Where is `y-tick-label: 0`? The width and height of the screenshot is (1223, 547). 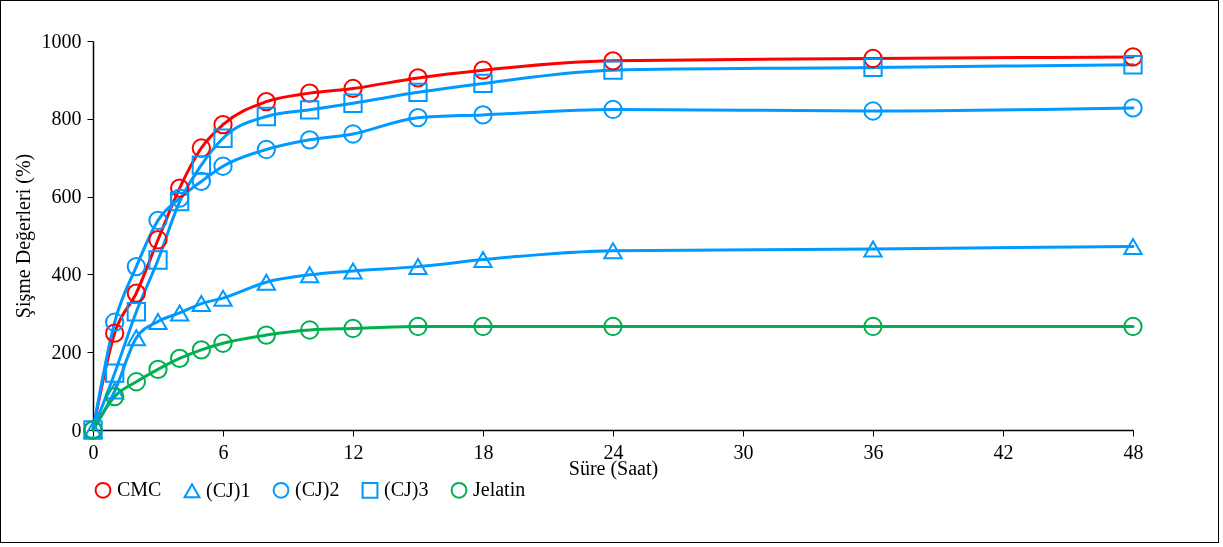
y-tick-label: 0 is located at coordinates (76, 429).